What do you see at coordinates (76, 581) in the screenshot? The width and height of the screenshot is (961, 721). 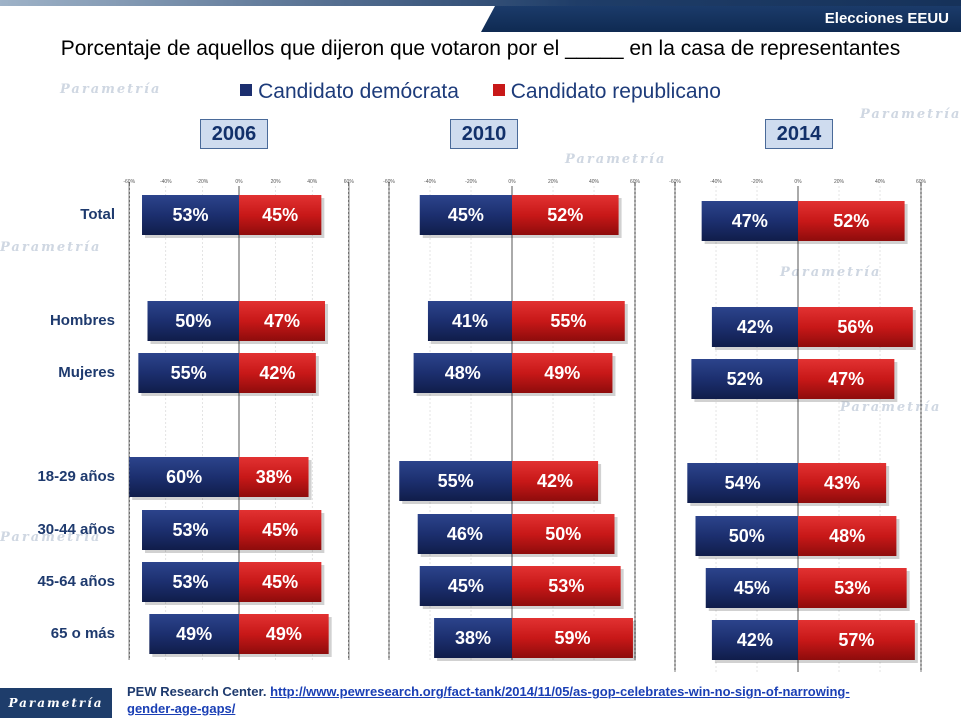 I see `row-label: 45-64 años` at bounding box center [76, 581].